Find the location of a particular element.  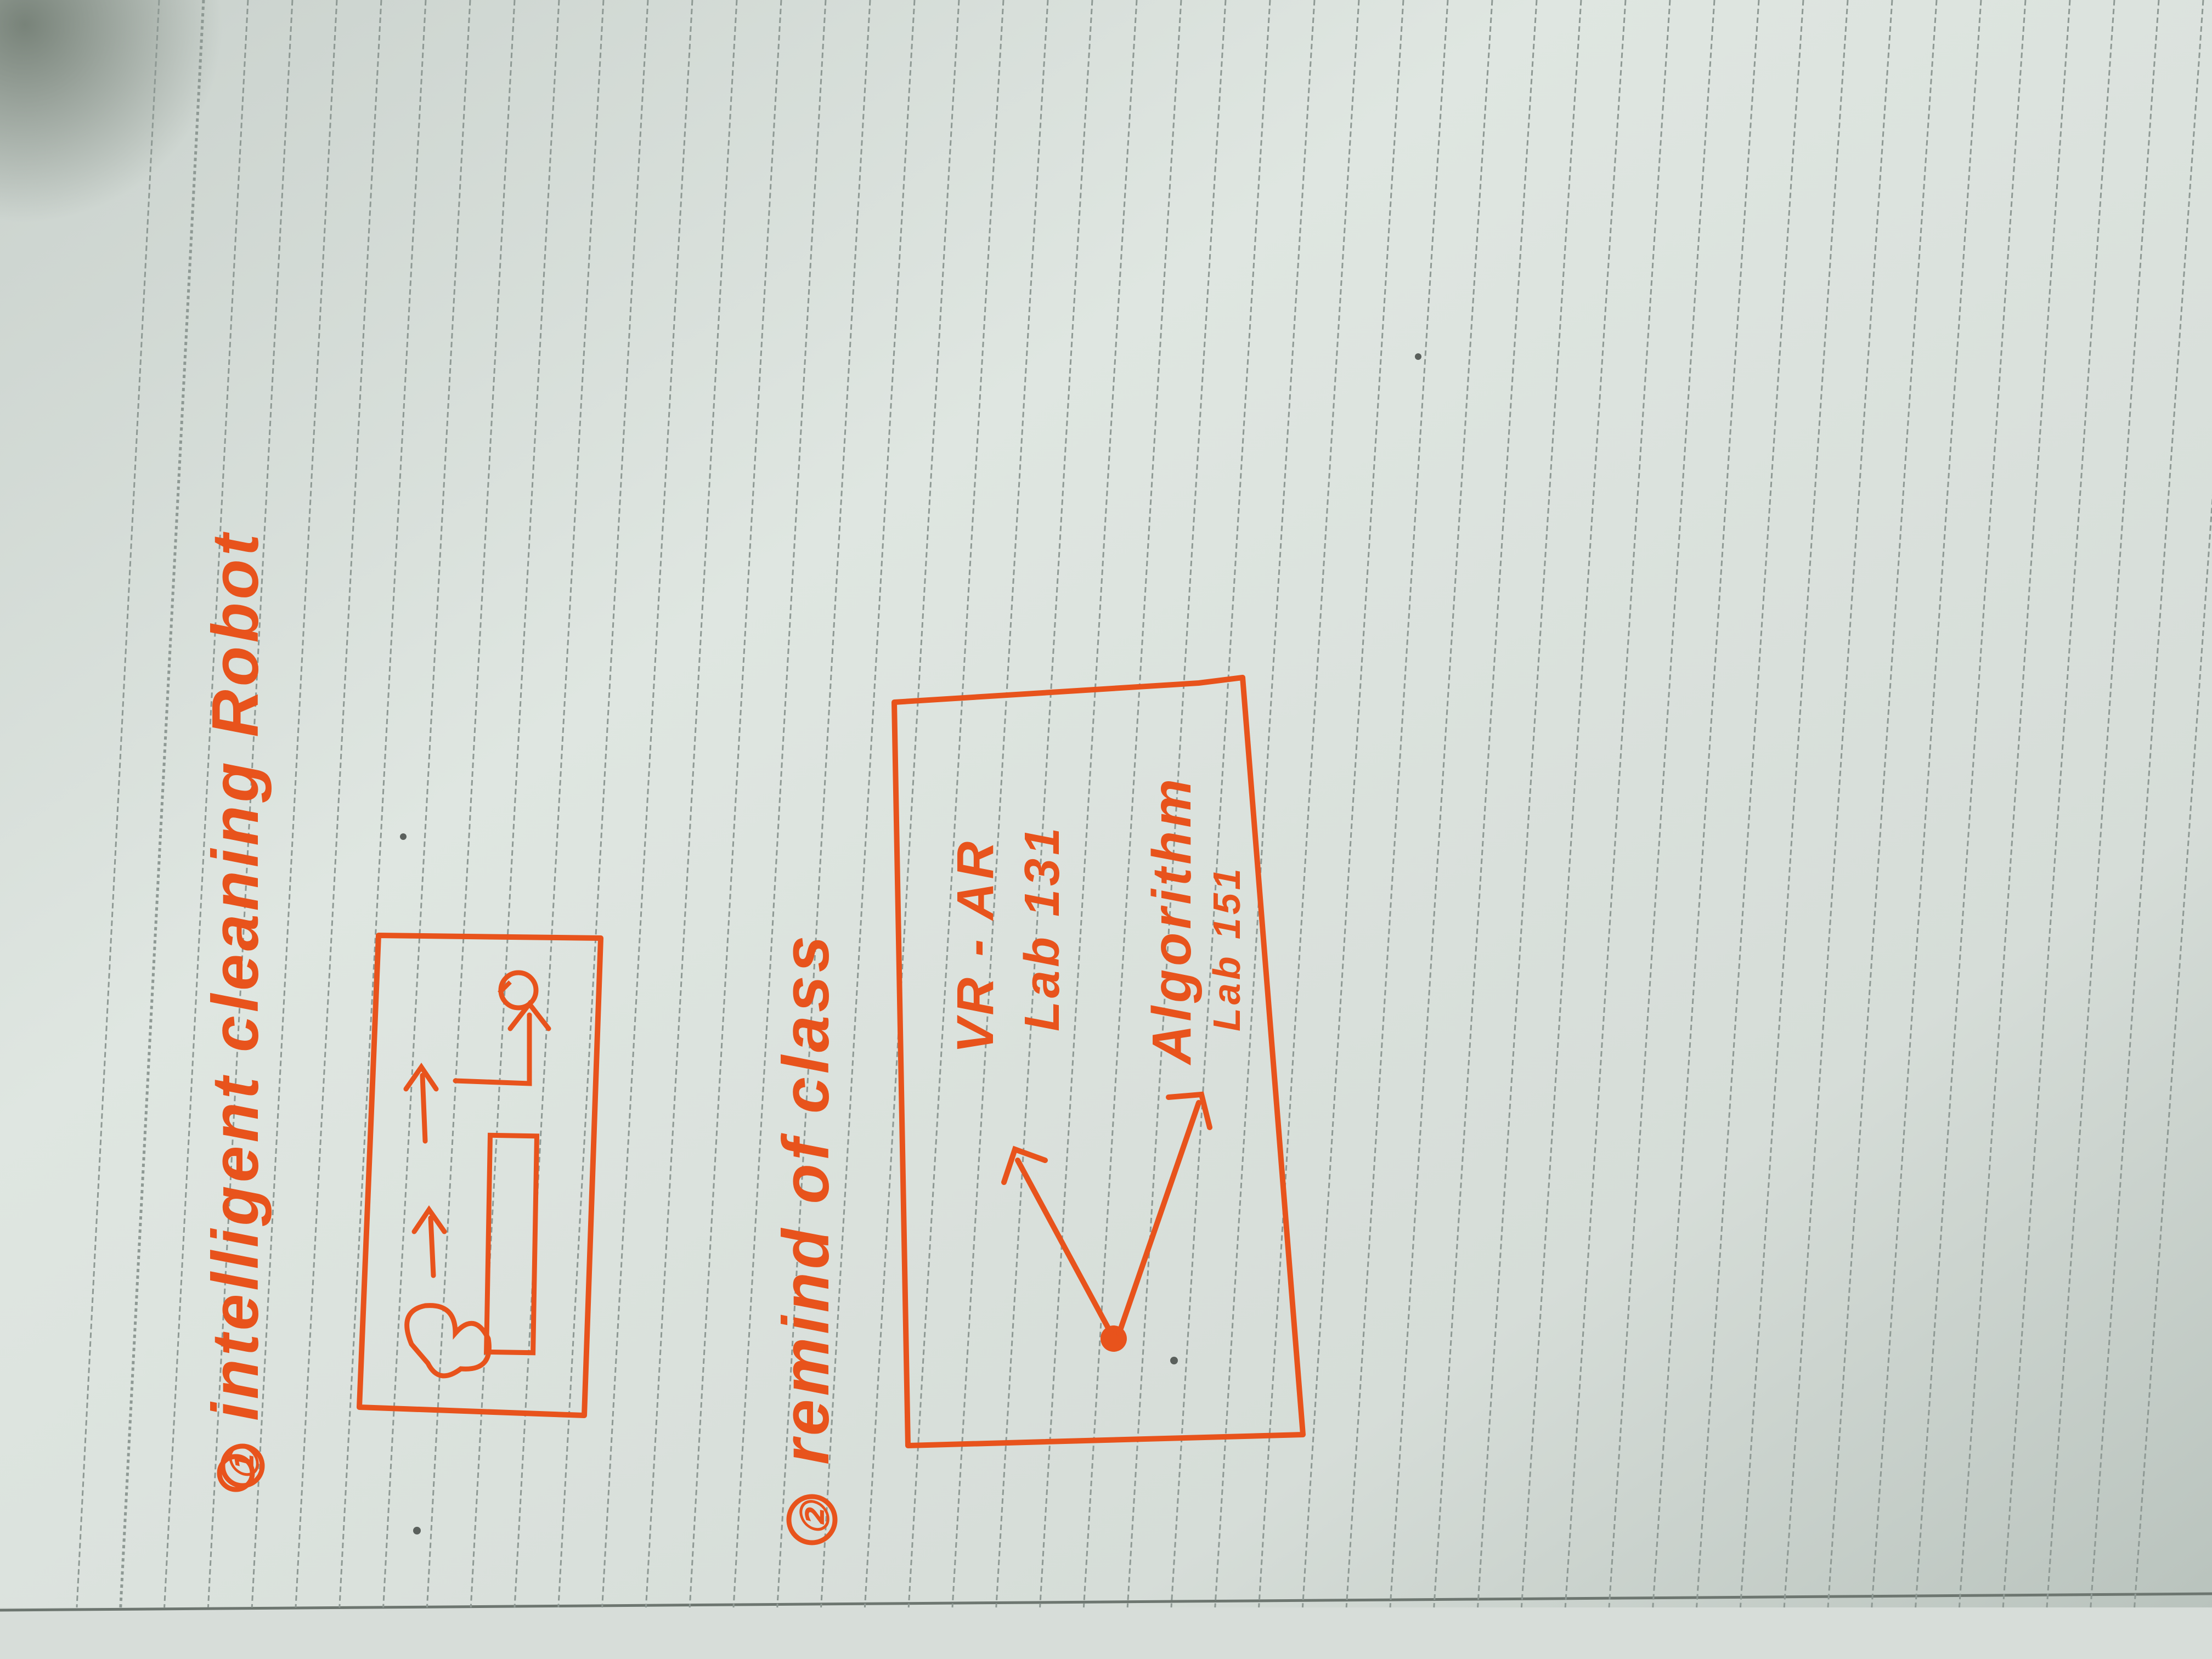

idea-2-number-badge is located at coordinates (812, 1520).